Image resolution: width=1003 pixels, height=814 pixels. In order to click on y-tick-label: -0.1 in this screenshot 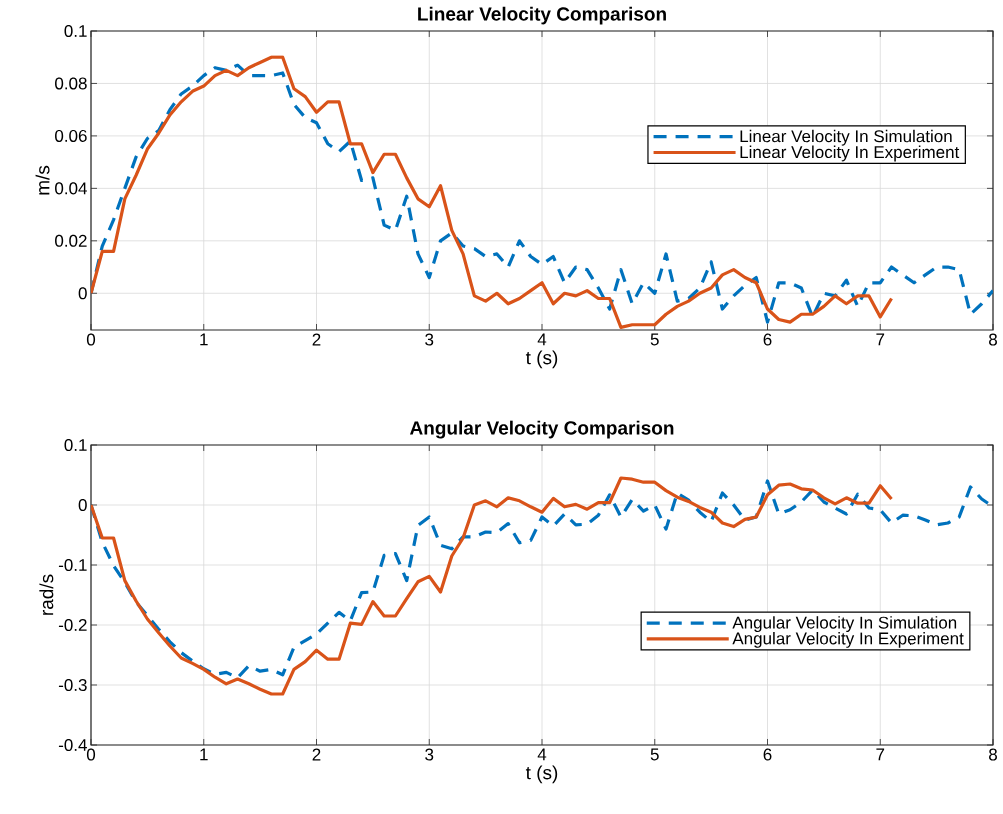, I will do `click(72, 565)`.